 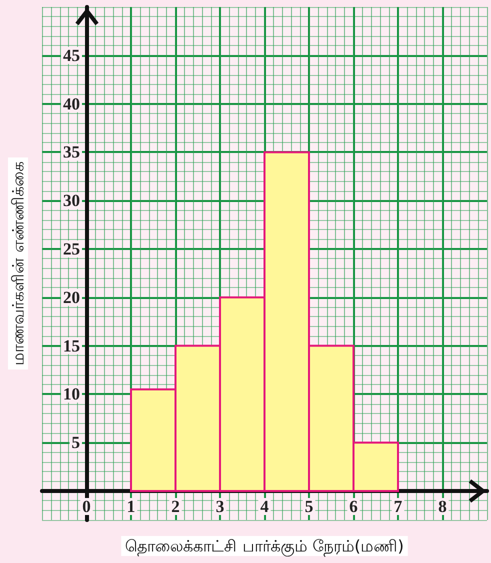 What do you see at coordinates (220, 506) in the screenshot?
I see `x-tick-label: 3` at bounding box center [220, 506].